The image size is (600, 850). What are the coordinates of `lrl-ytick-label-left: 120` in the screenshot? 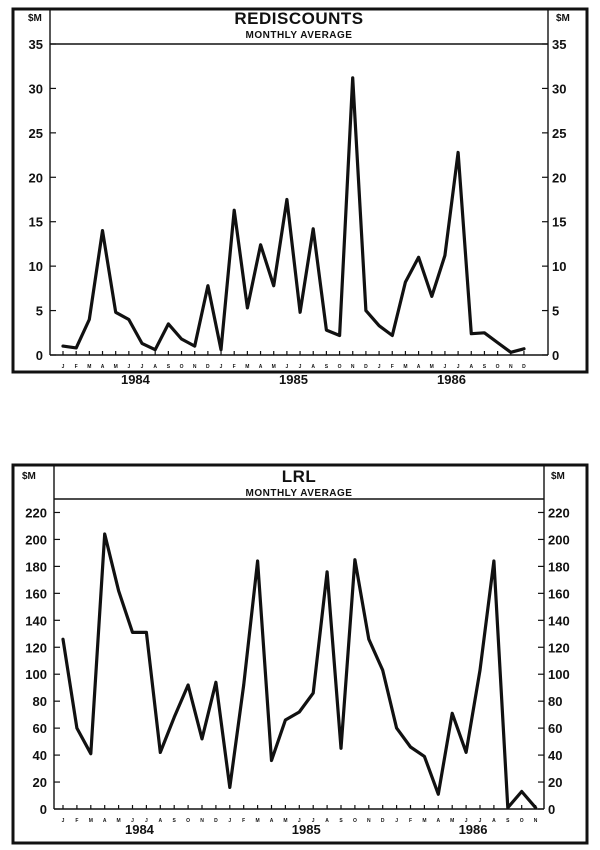 It's located at (36, 647).